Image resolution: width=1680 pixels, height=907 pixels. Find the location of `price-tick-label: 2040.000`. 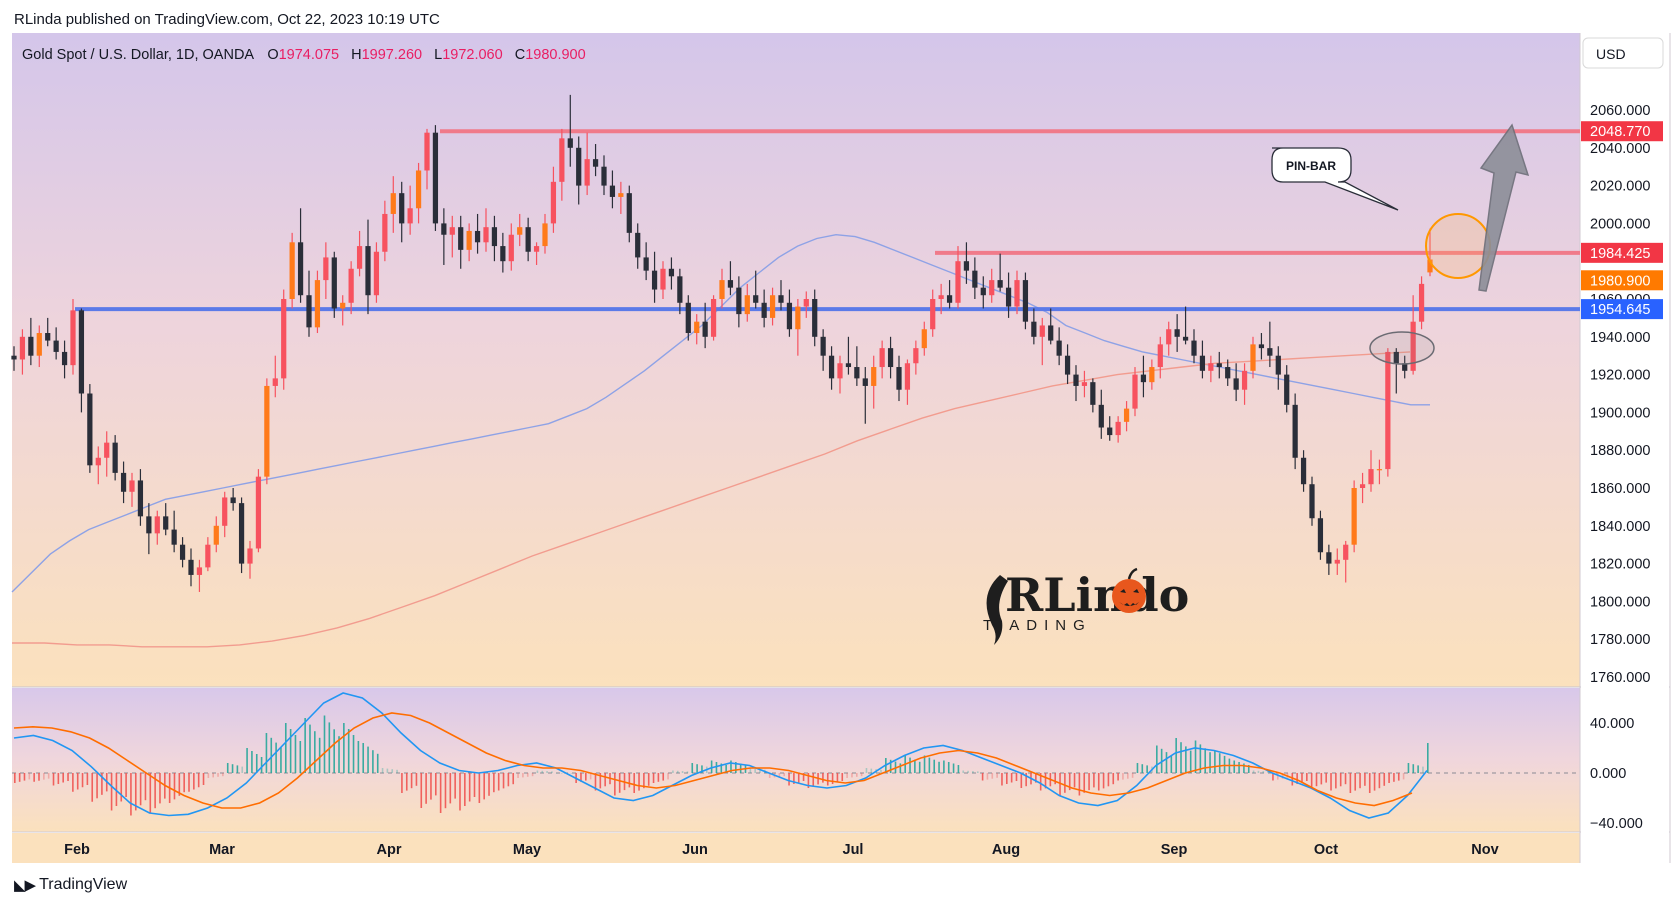

price-tick-label: 2040.000 is located at coordinates (1620, 149).